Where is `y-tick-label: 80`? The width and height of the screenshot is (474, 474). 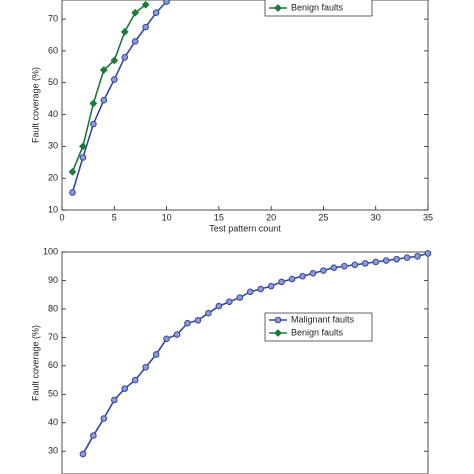 y-tick-label: 80 is located at coordinates (53, 308).